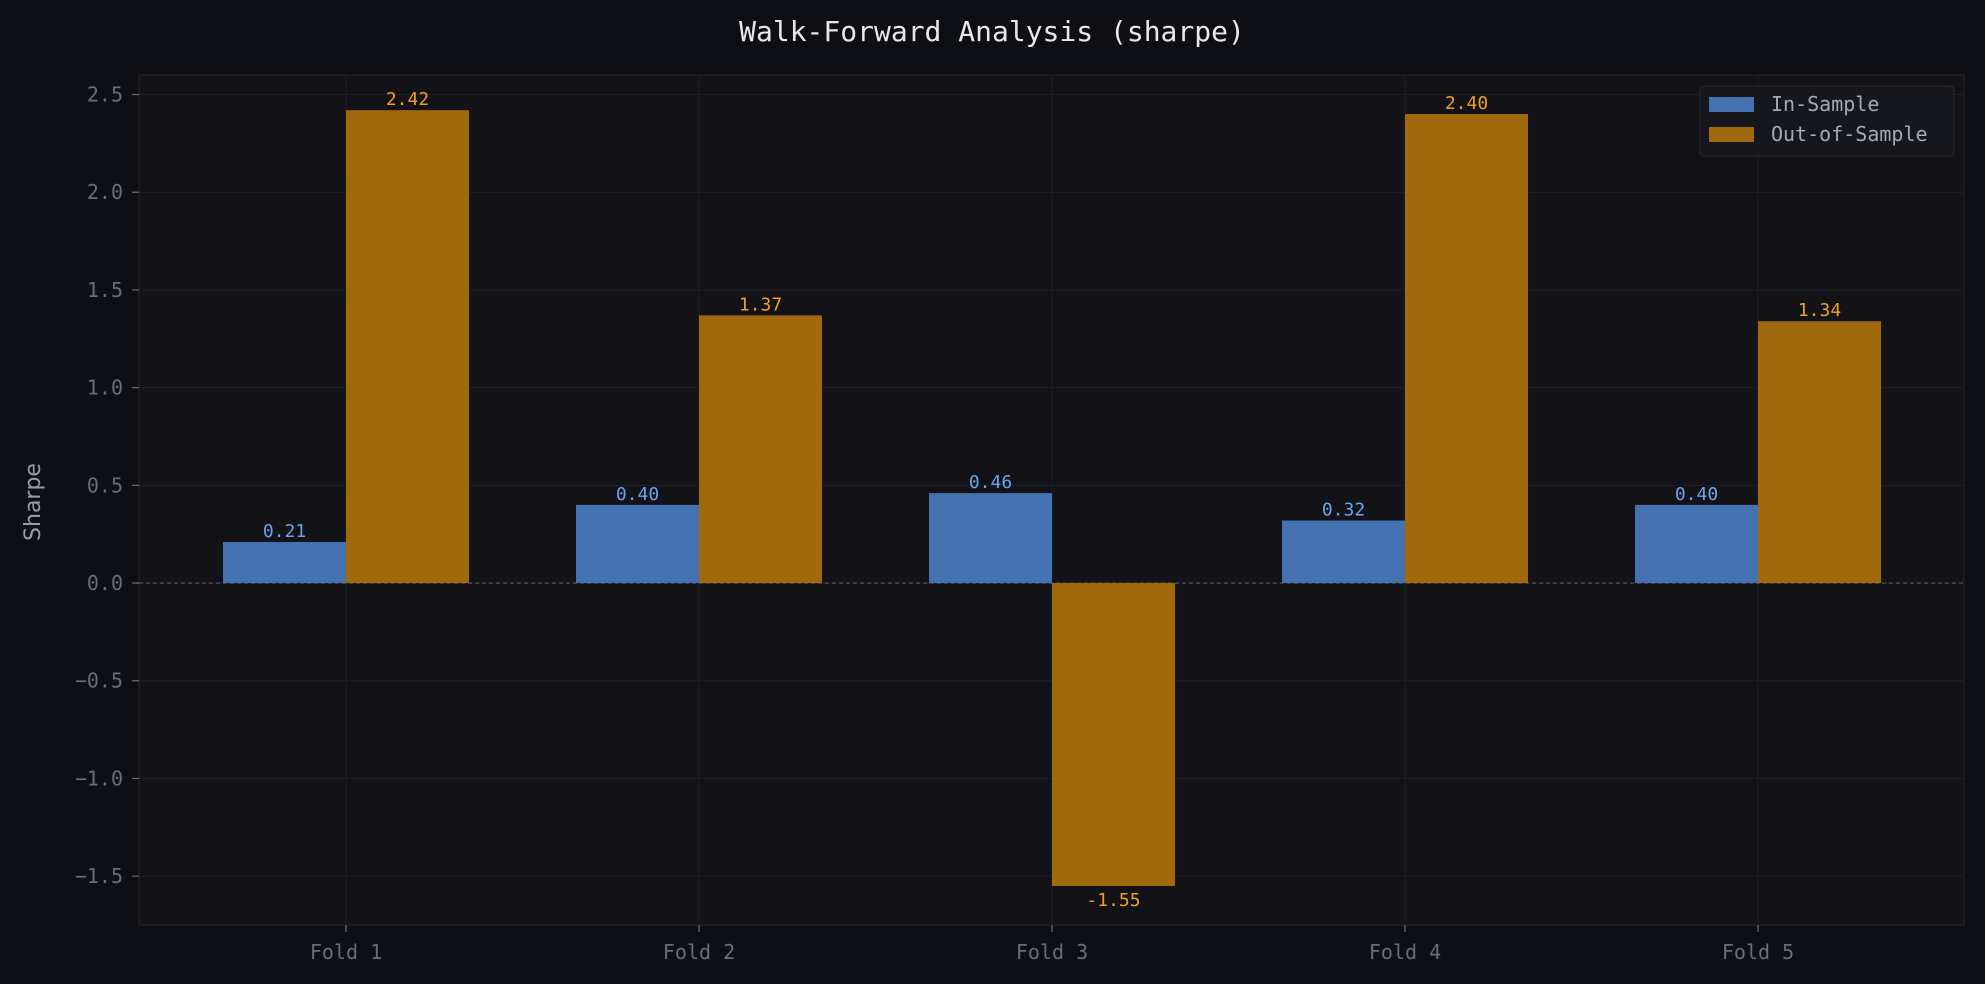 The image size is (1985, 984). I want to click on y-axis: −1.5 −1.0 −0.5 0.0 0.5 1.0 1.5 2.0 2.5, so click(107, 485).